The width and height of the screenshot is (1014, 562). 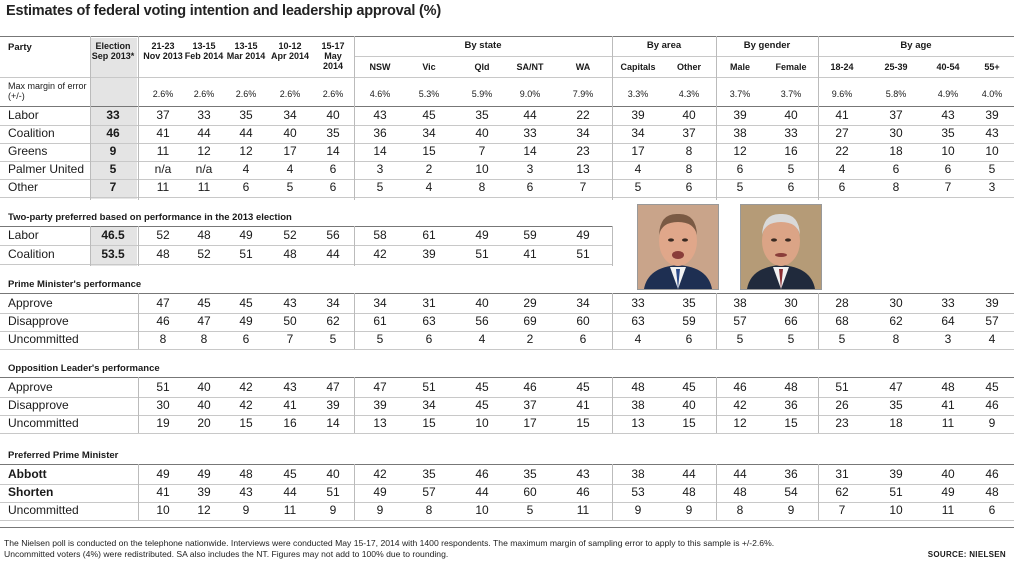 I want to click on table-cell: 4, so click(x=638, y=169).